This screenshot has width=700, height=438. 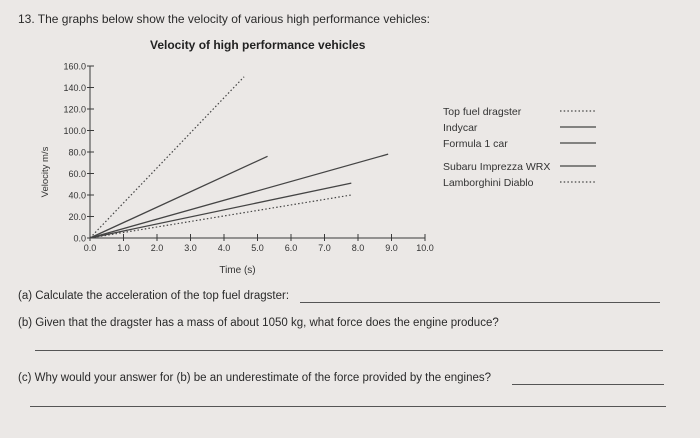 I want to click on x-tick-label: 6.0, so click(x=291, y=248).